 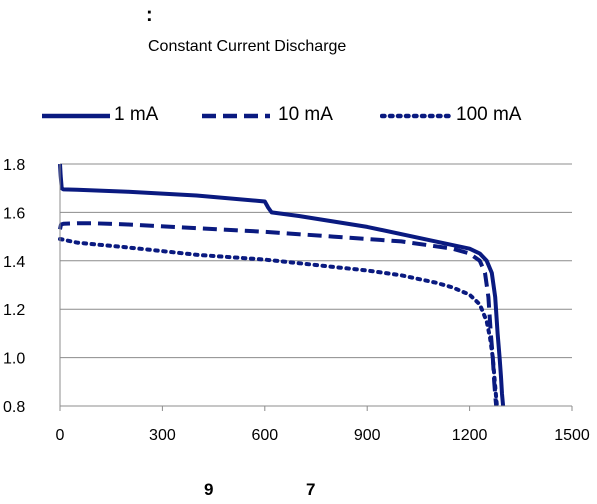 What do you see at coordinates (489, 114) in the screenshot?
I see `legend-label-100ma: 100 mA` at bounding box center [489, 114].